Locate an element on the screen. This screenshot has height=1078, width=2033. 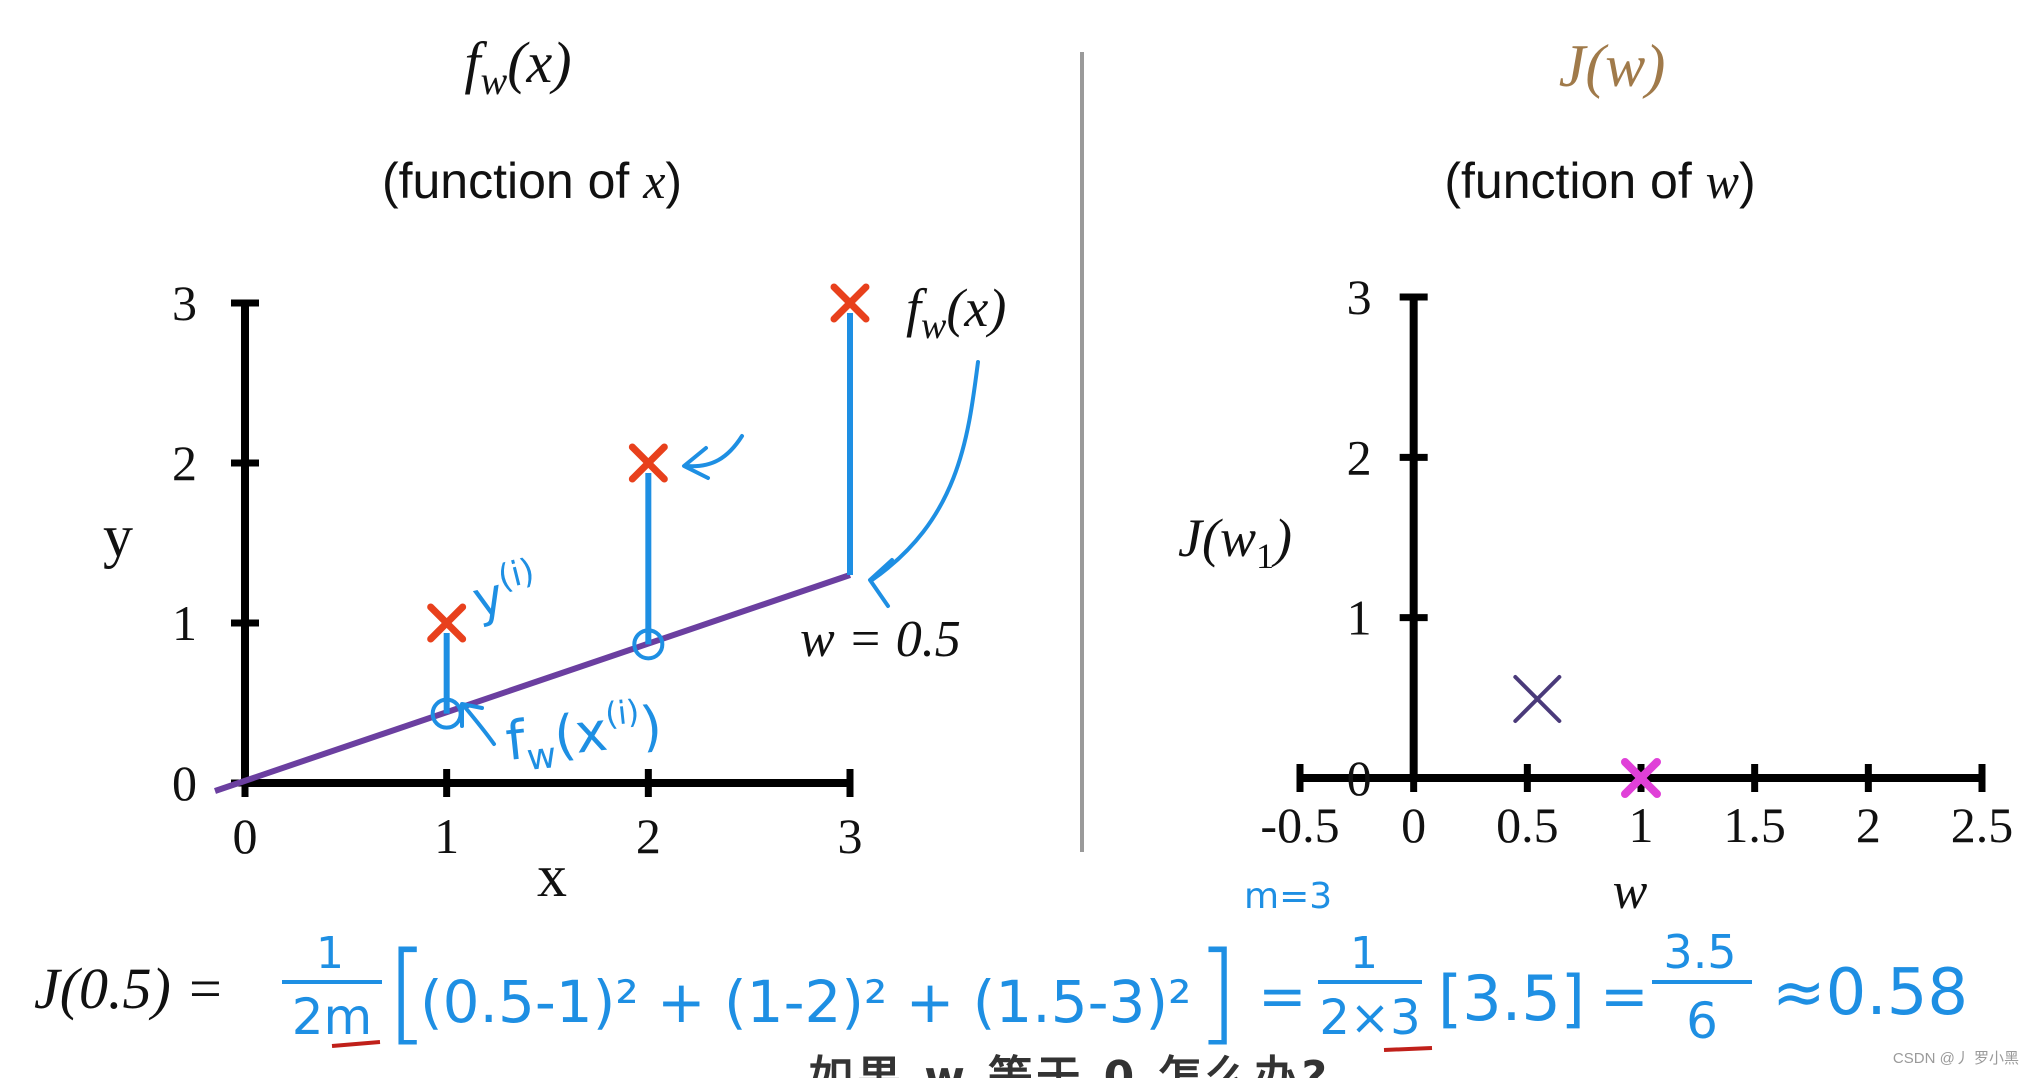
left-x-tick-label: 0 is located at coordinates (245, 836).